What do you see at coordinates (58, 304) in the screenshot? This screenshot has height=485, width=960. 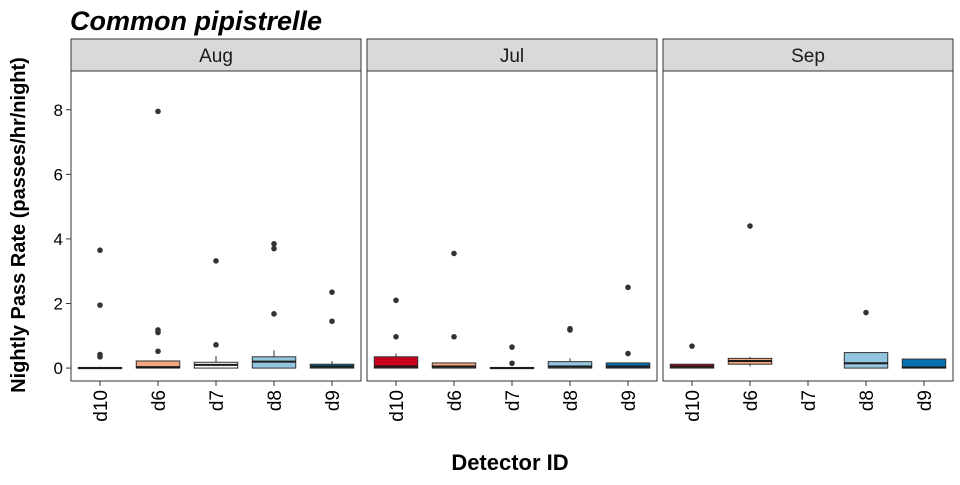 I see `y-tick-label: 2` at bounding box center [58, 304].